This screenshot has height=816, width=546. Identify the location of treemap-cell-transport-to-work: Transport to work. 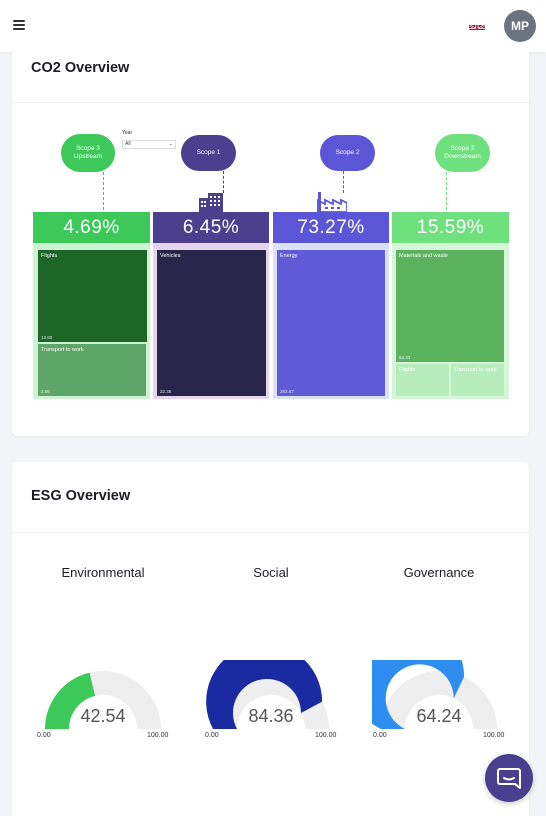
(477, 380).